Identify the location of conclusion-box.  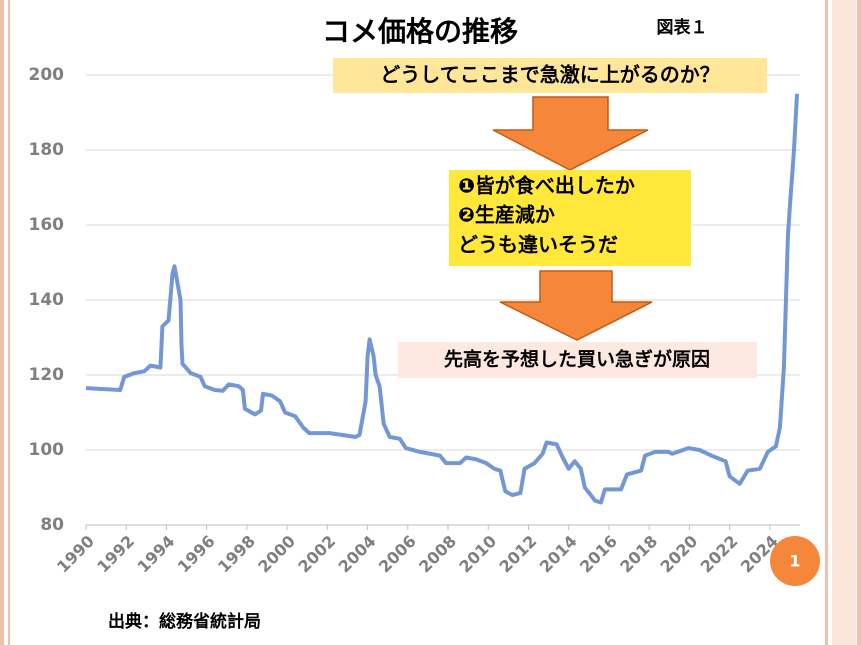
(577, 360).